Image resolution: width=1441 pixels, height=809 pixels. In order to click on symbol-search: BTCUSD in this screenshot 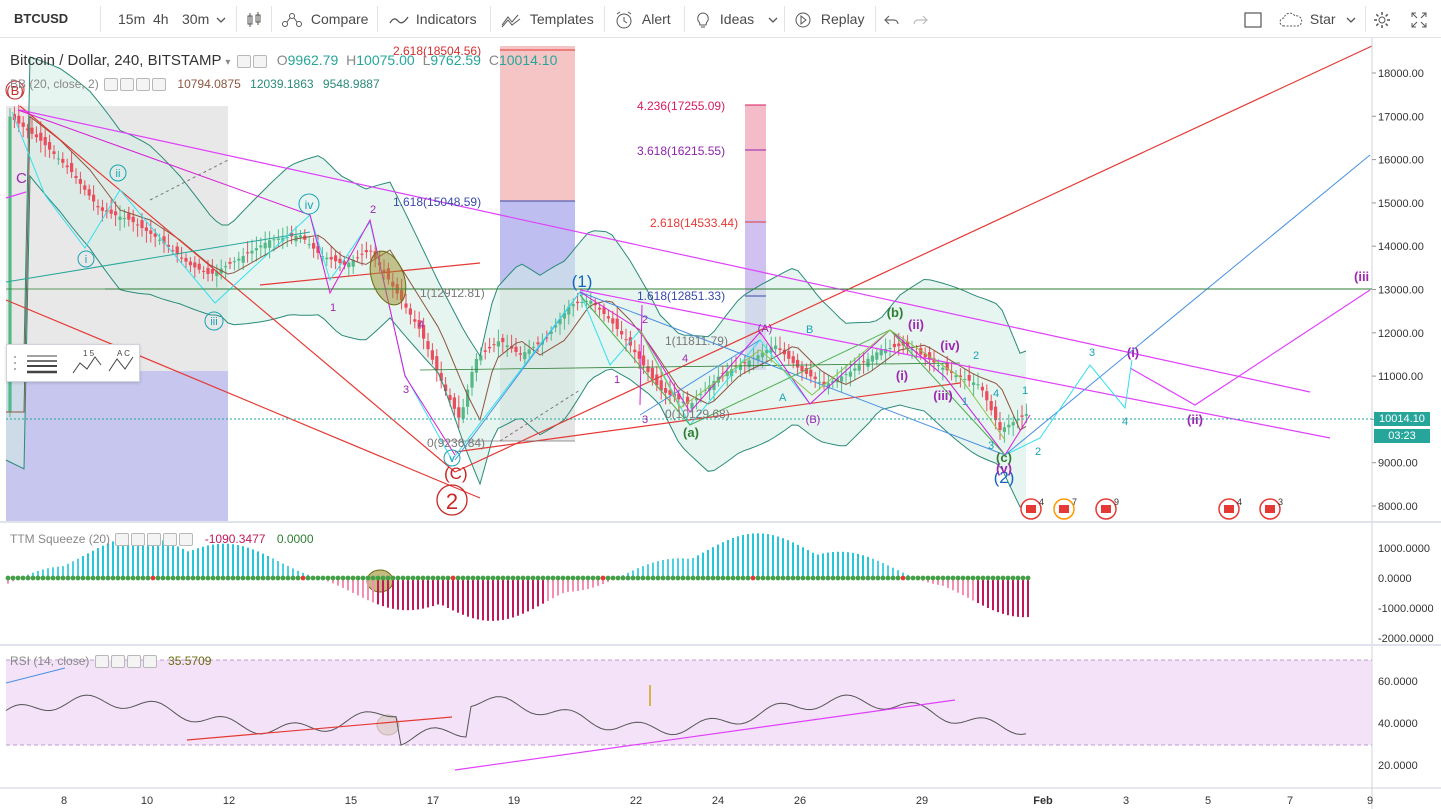, I will do `click(41, 18)`.